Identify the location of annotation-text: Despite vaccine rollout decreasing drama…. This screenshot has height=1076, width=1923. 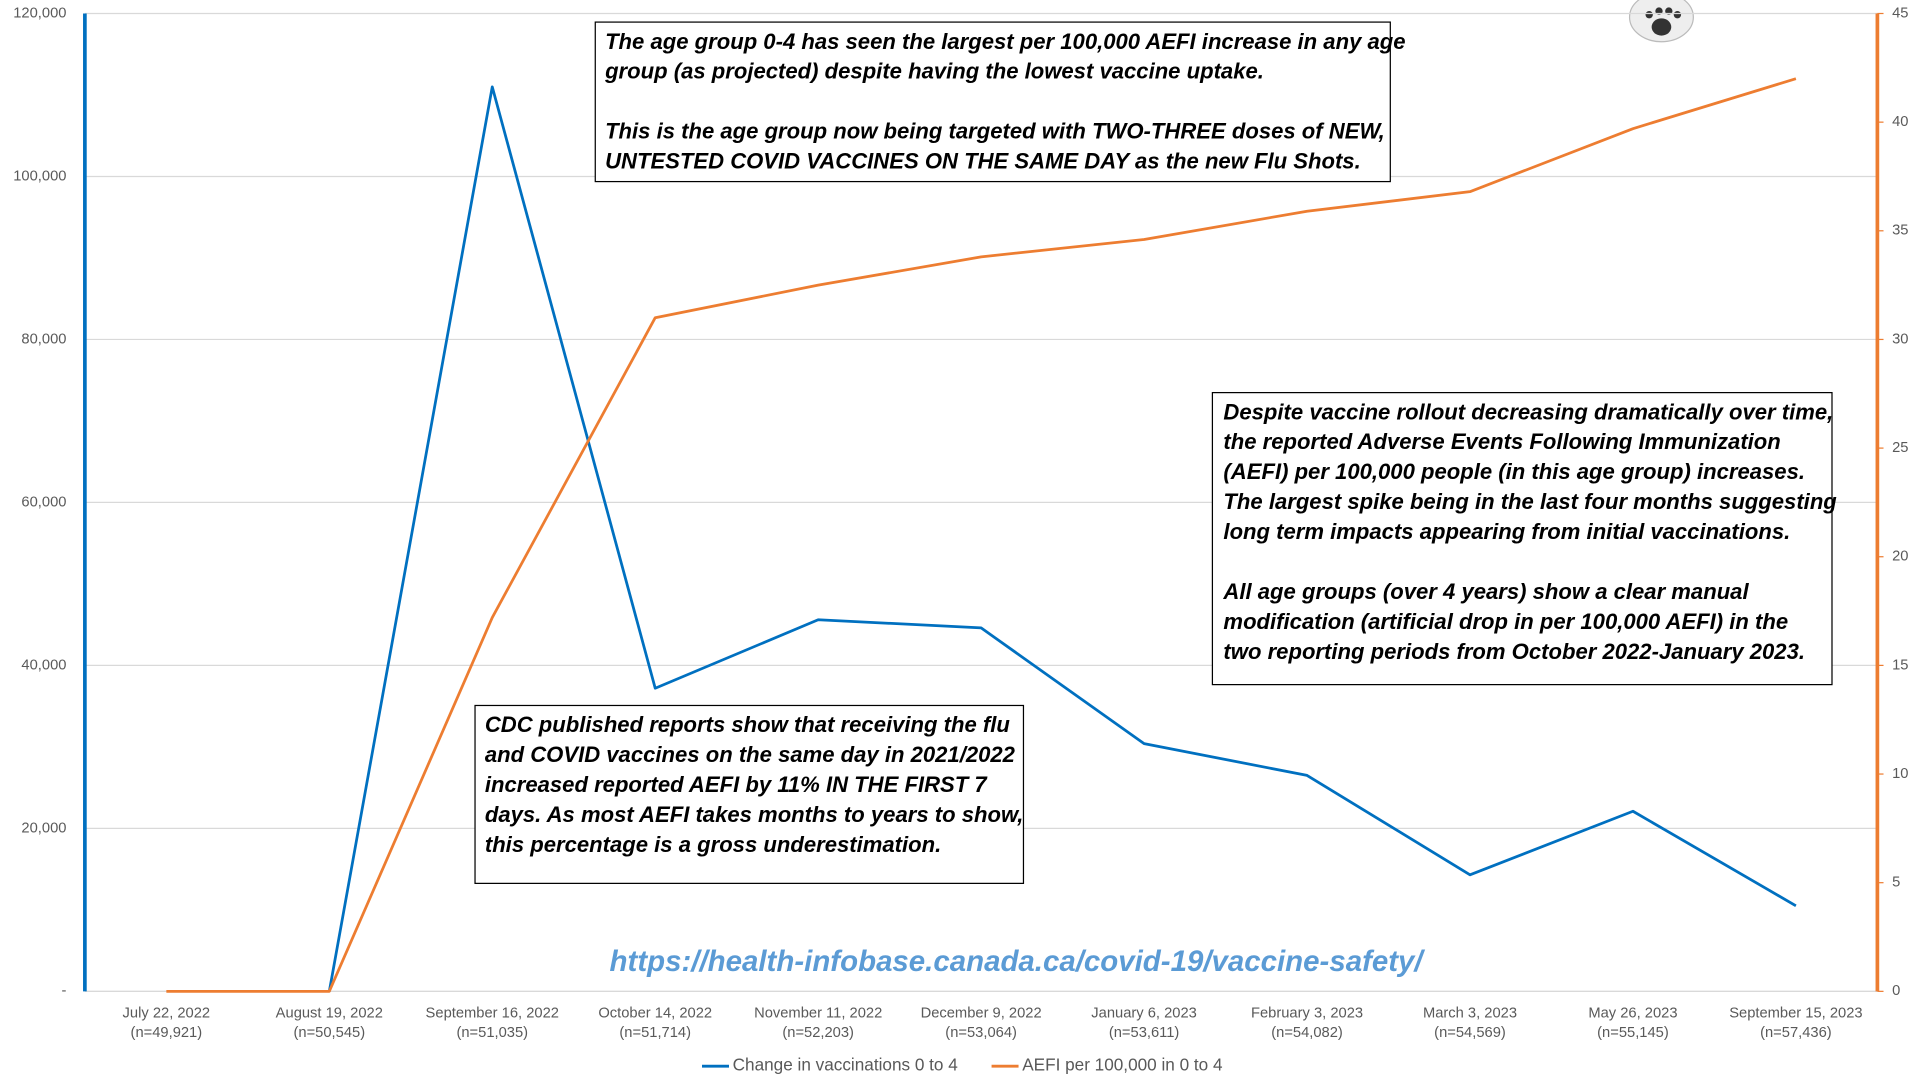
(1528, 411).